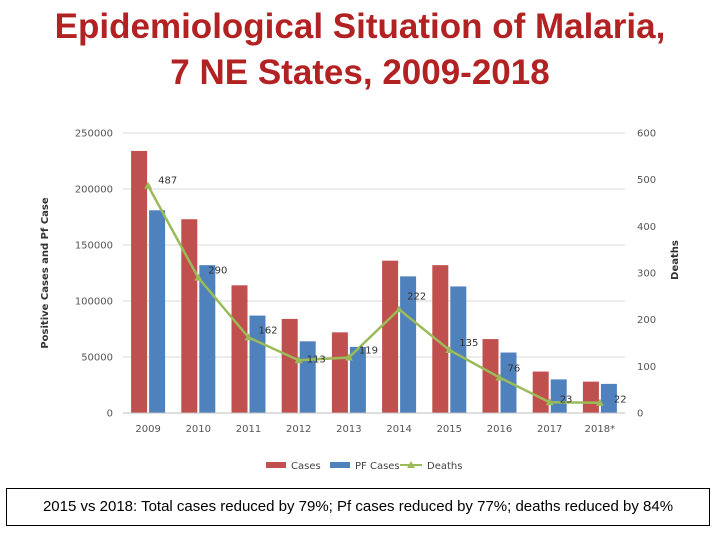 The height and width of the screenshot is (540, 720). Describe the element at coordinates (646, 227) in the screenshot. I see `y-right-tick-label: 400` at that location.